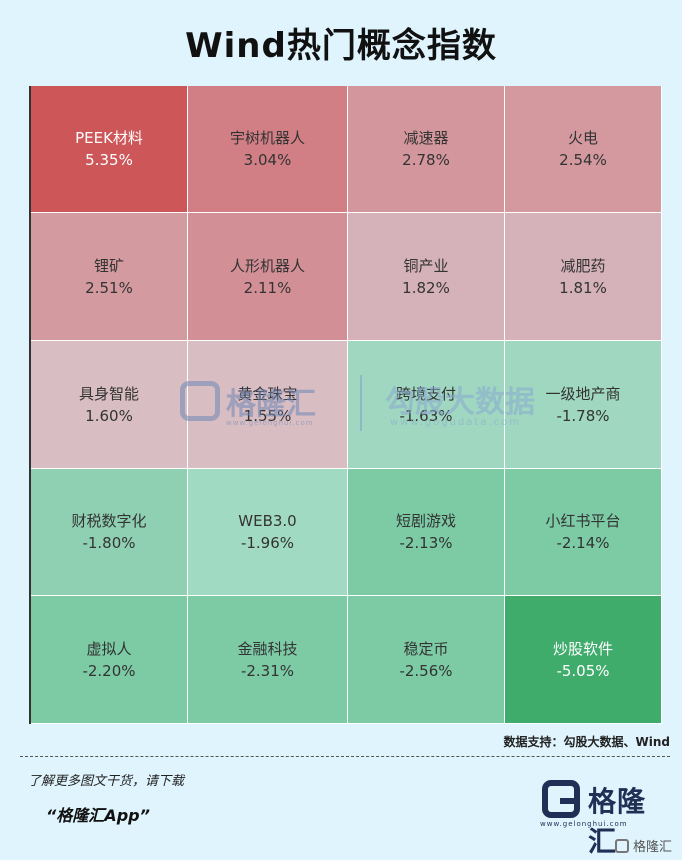 This screenshot has height=860, width=682. Describe the element at coordinates (583, 670) in the screenshot. I see `concept-change: -5.05%` at that location.